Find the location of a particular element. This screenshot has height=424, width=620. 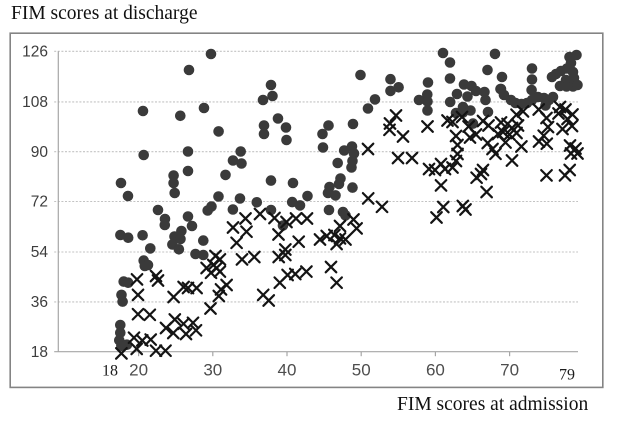

svg-text: 36 is located at coordinates (39, 302).